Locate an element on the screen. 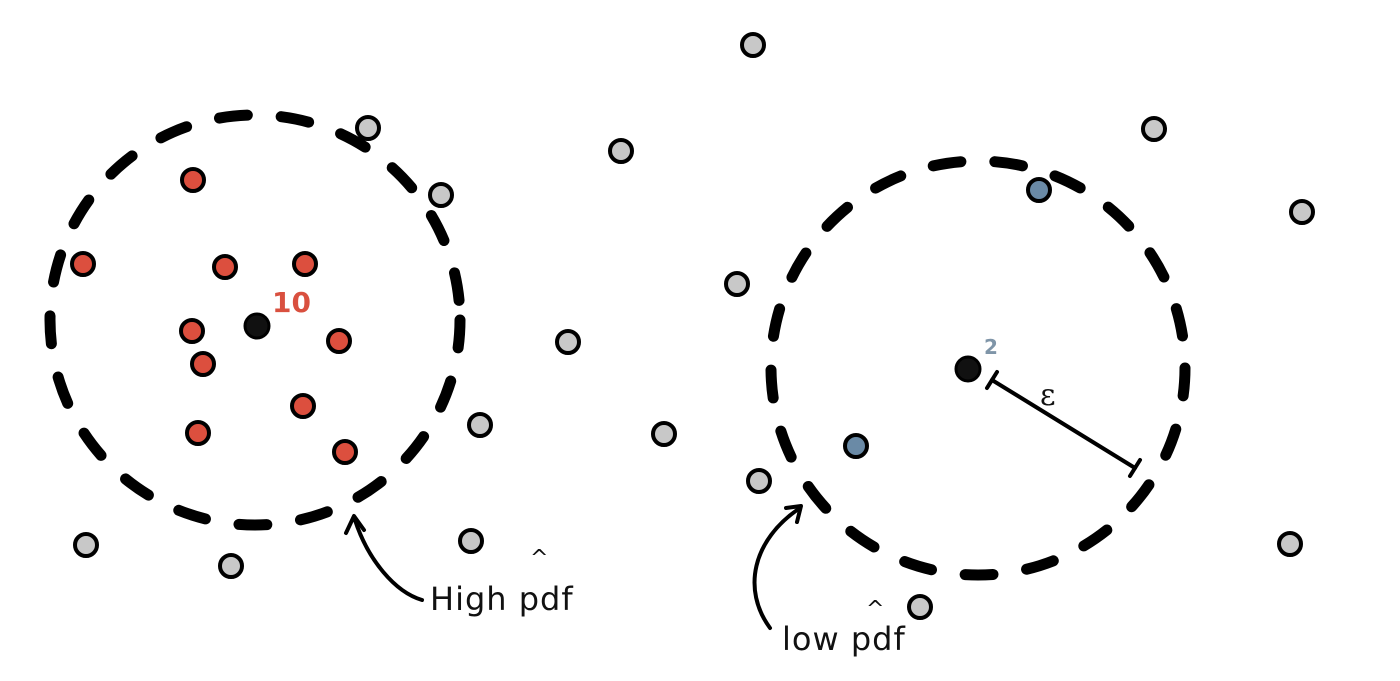  right-neighbor-count: 2 is located at coordinates (991, 347).